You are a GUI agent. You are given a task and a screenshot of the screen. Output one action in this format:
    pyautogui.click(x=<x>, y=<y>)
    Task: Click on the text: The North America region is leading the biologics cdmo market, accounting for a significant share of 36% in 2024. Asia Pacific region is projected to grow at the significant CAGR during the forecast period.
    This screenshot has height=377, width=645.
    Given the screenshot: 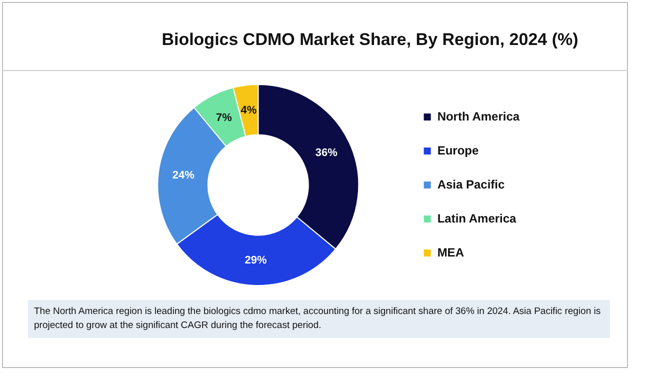 What is the action you would take?
    pyautogui.click(x=319, y=319)
    